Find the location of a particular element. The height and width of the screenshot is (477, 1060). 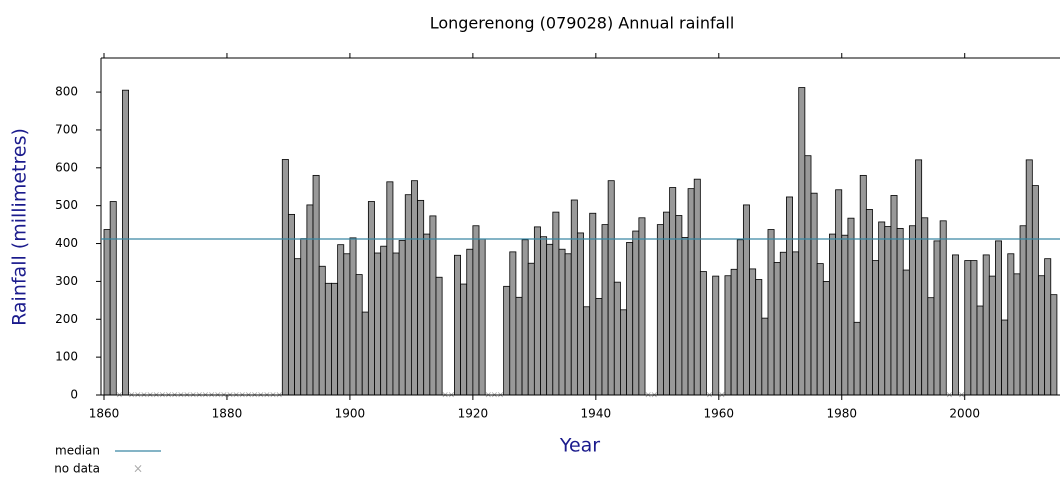

chart-title: Longerenong (079028) Annual rainfall is located at coordinates (582, 23).